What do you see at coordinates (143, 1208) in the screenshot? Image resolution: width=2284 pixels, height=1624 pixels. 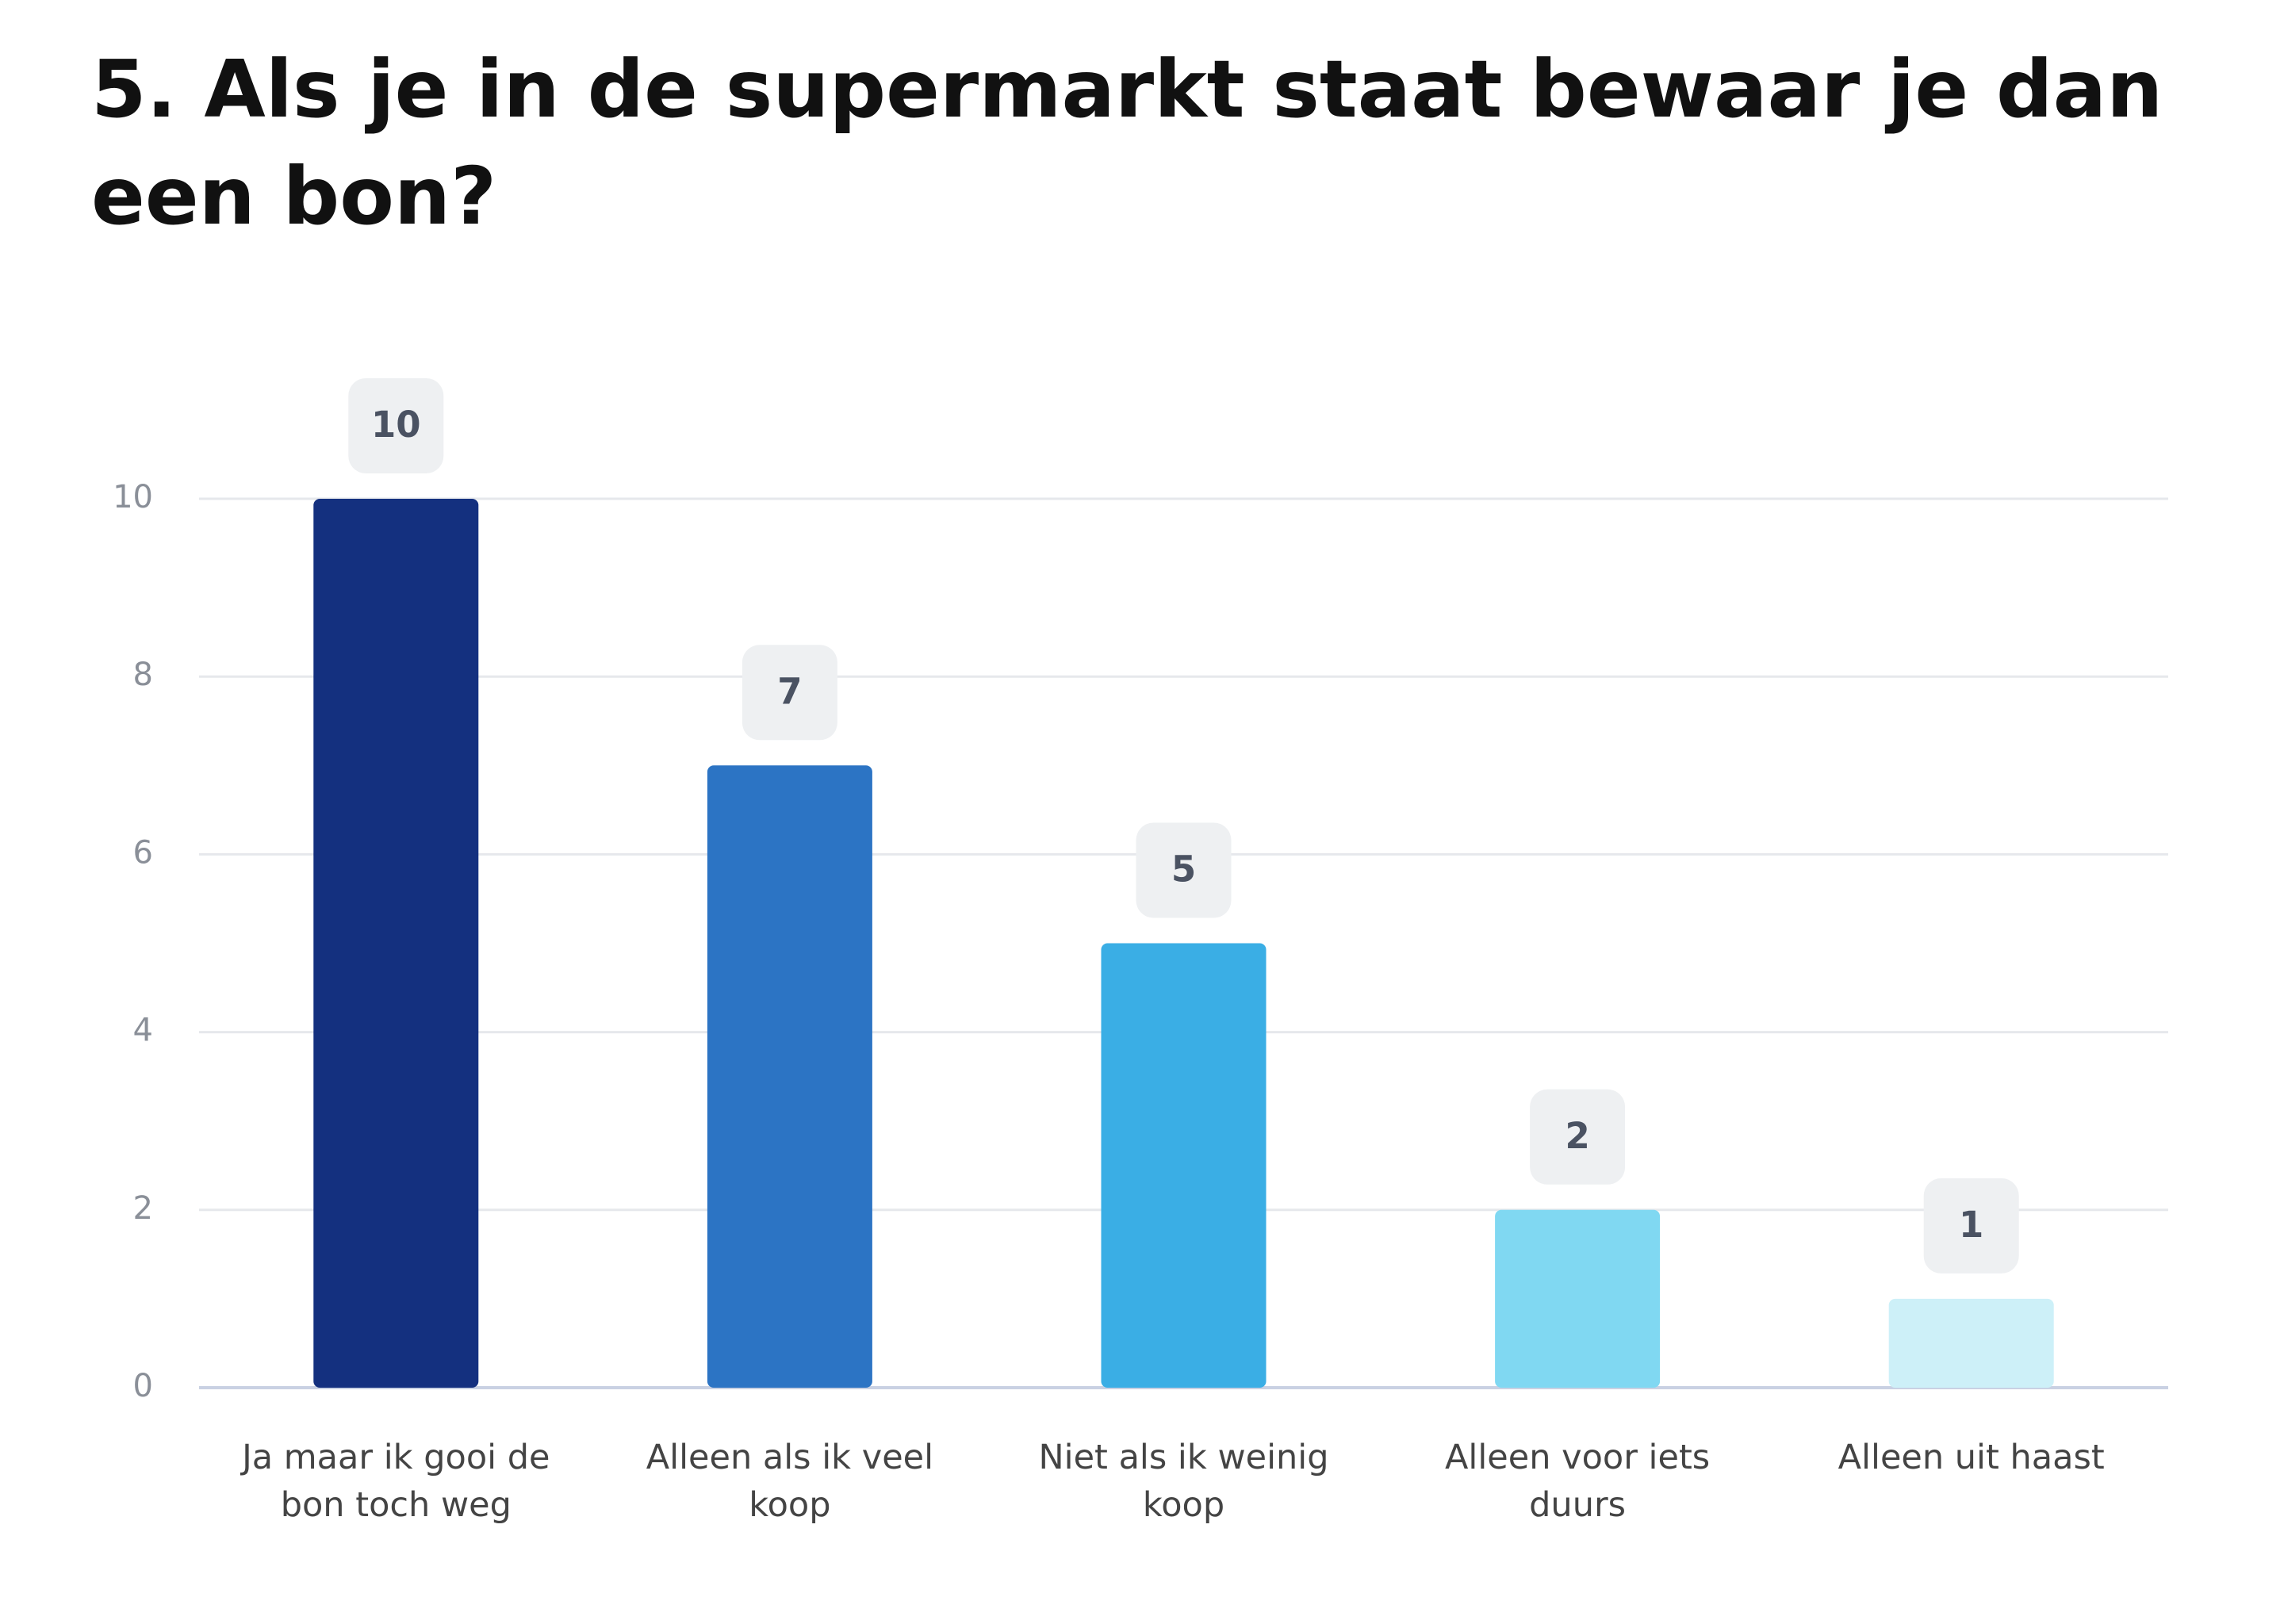 I see `y-tick-label: 2` at bounding box center [143, 1208].